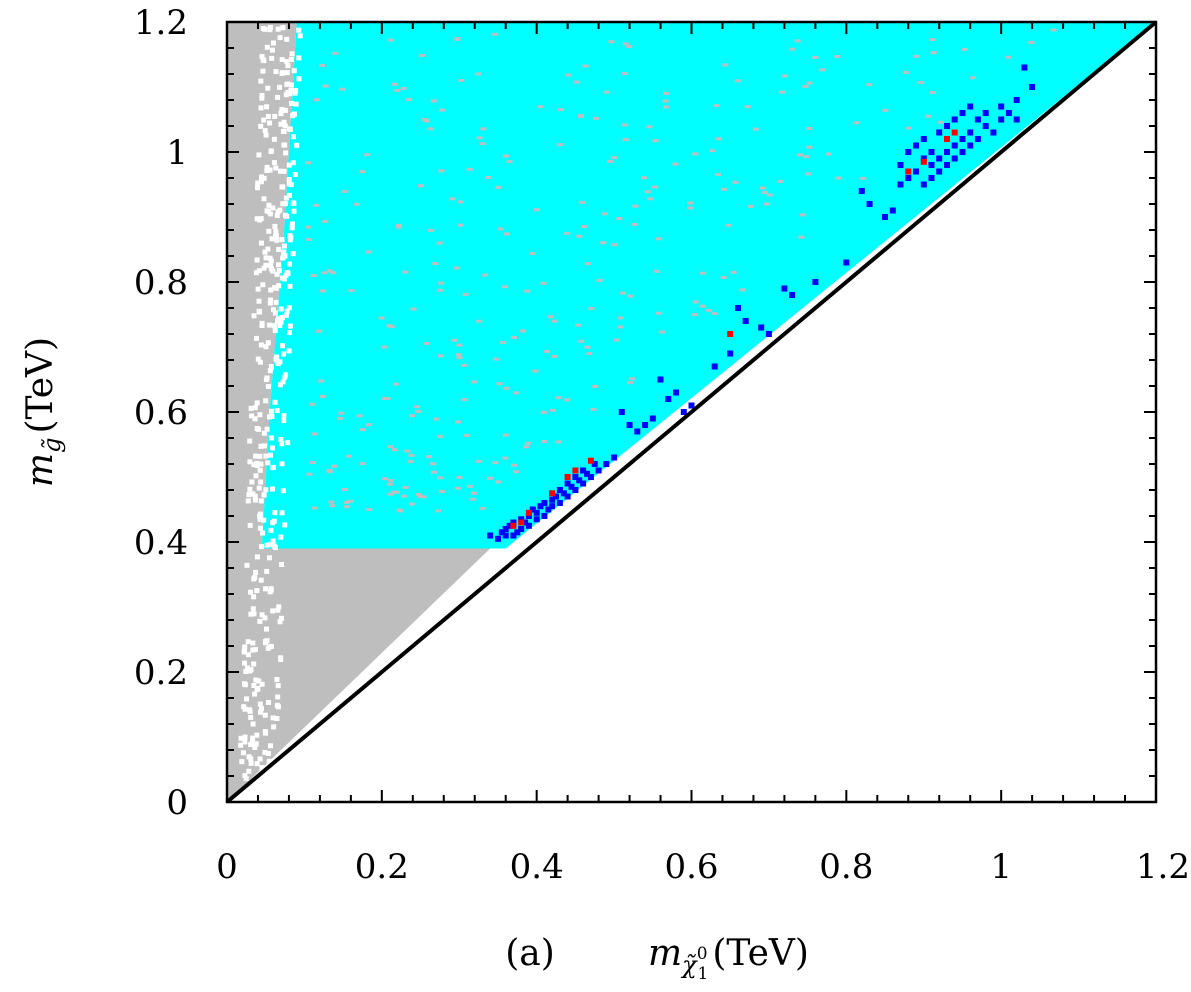 Image resolution: width=1191 pixels, height=992 pixels. What do you see at coordinates (227, 867) in the screenshot?
I see `x-tick-label: 0` at bounding box center [227, 867].